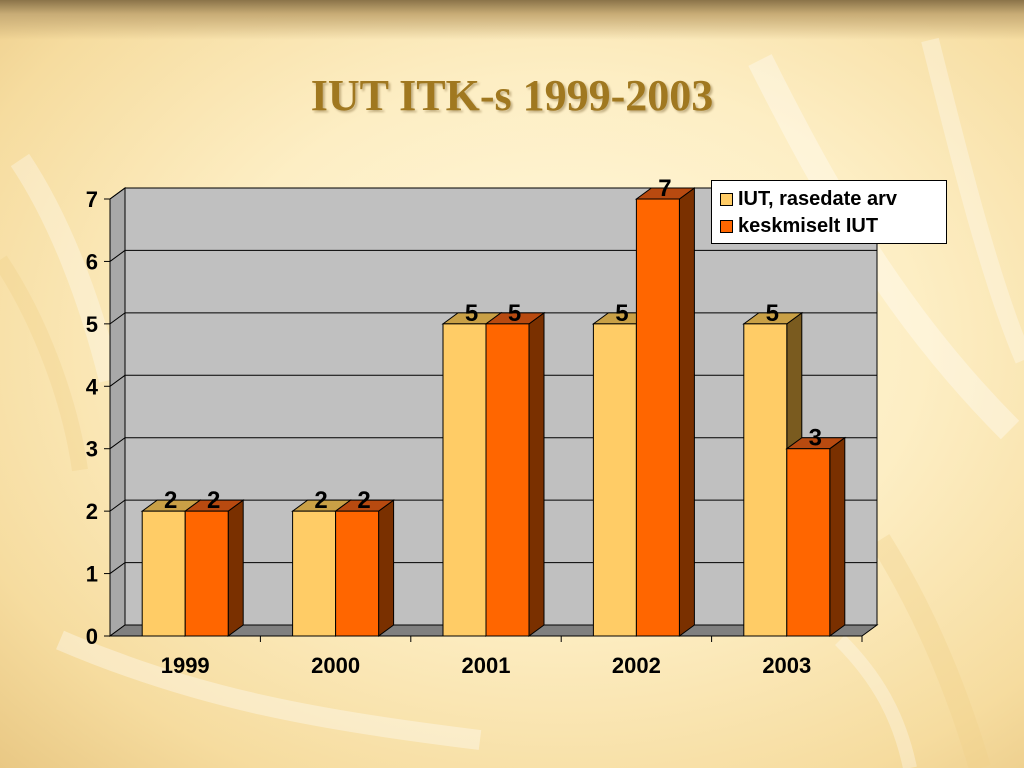  I want to click on x-tick-label: 2003, so click(786, 665).